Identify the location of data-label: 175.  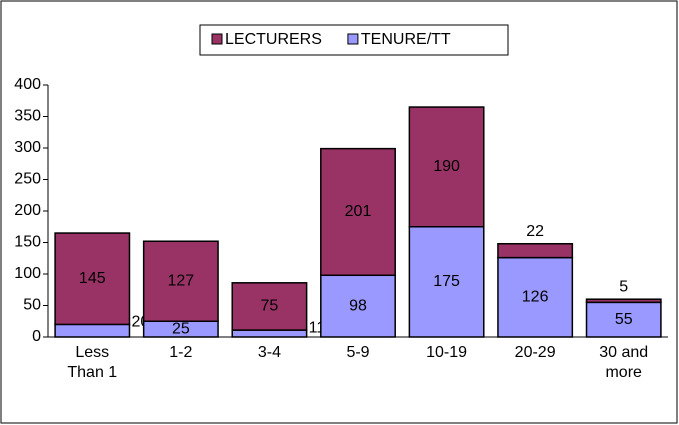
(446, 281).